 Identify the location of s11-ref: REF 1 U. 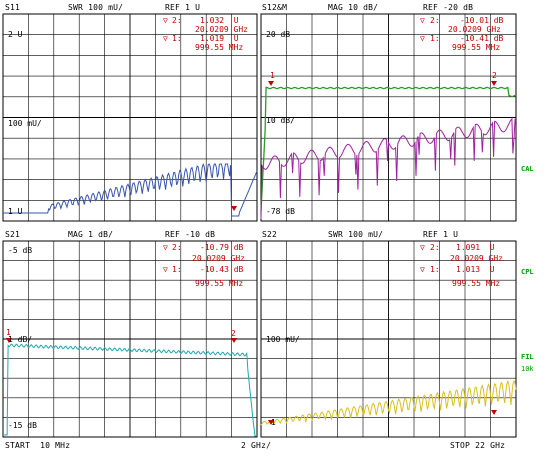
(183, 7).